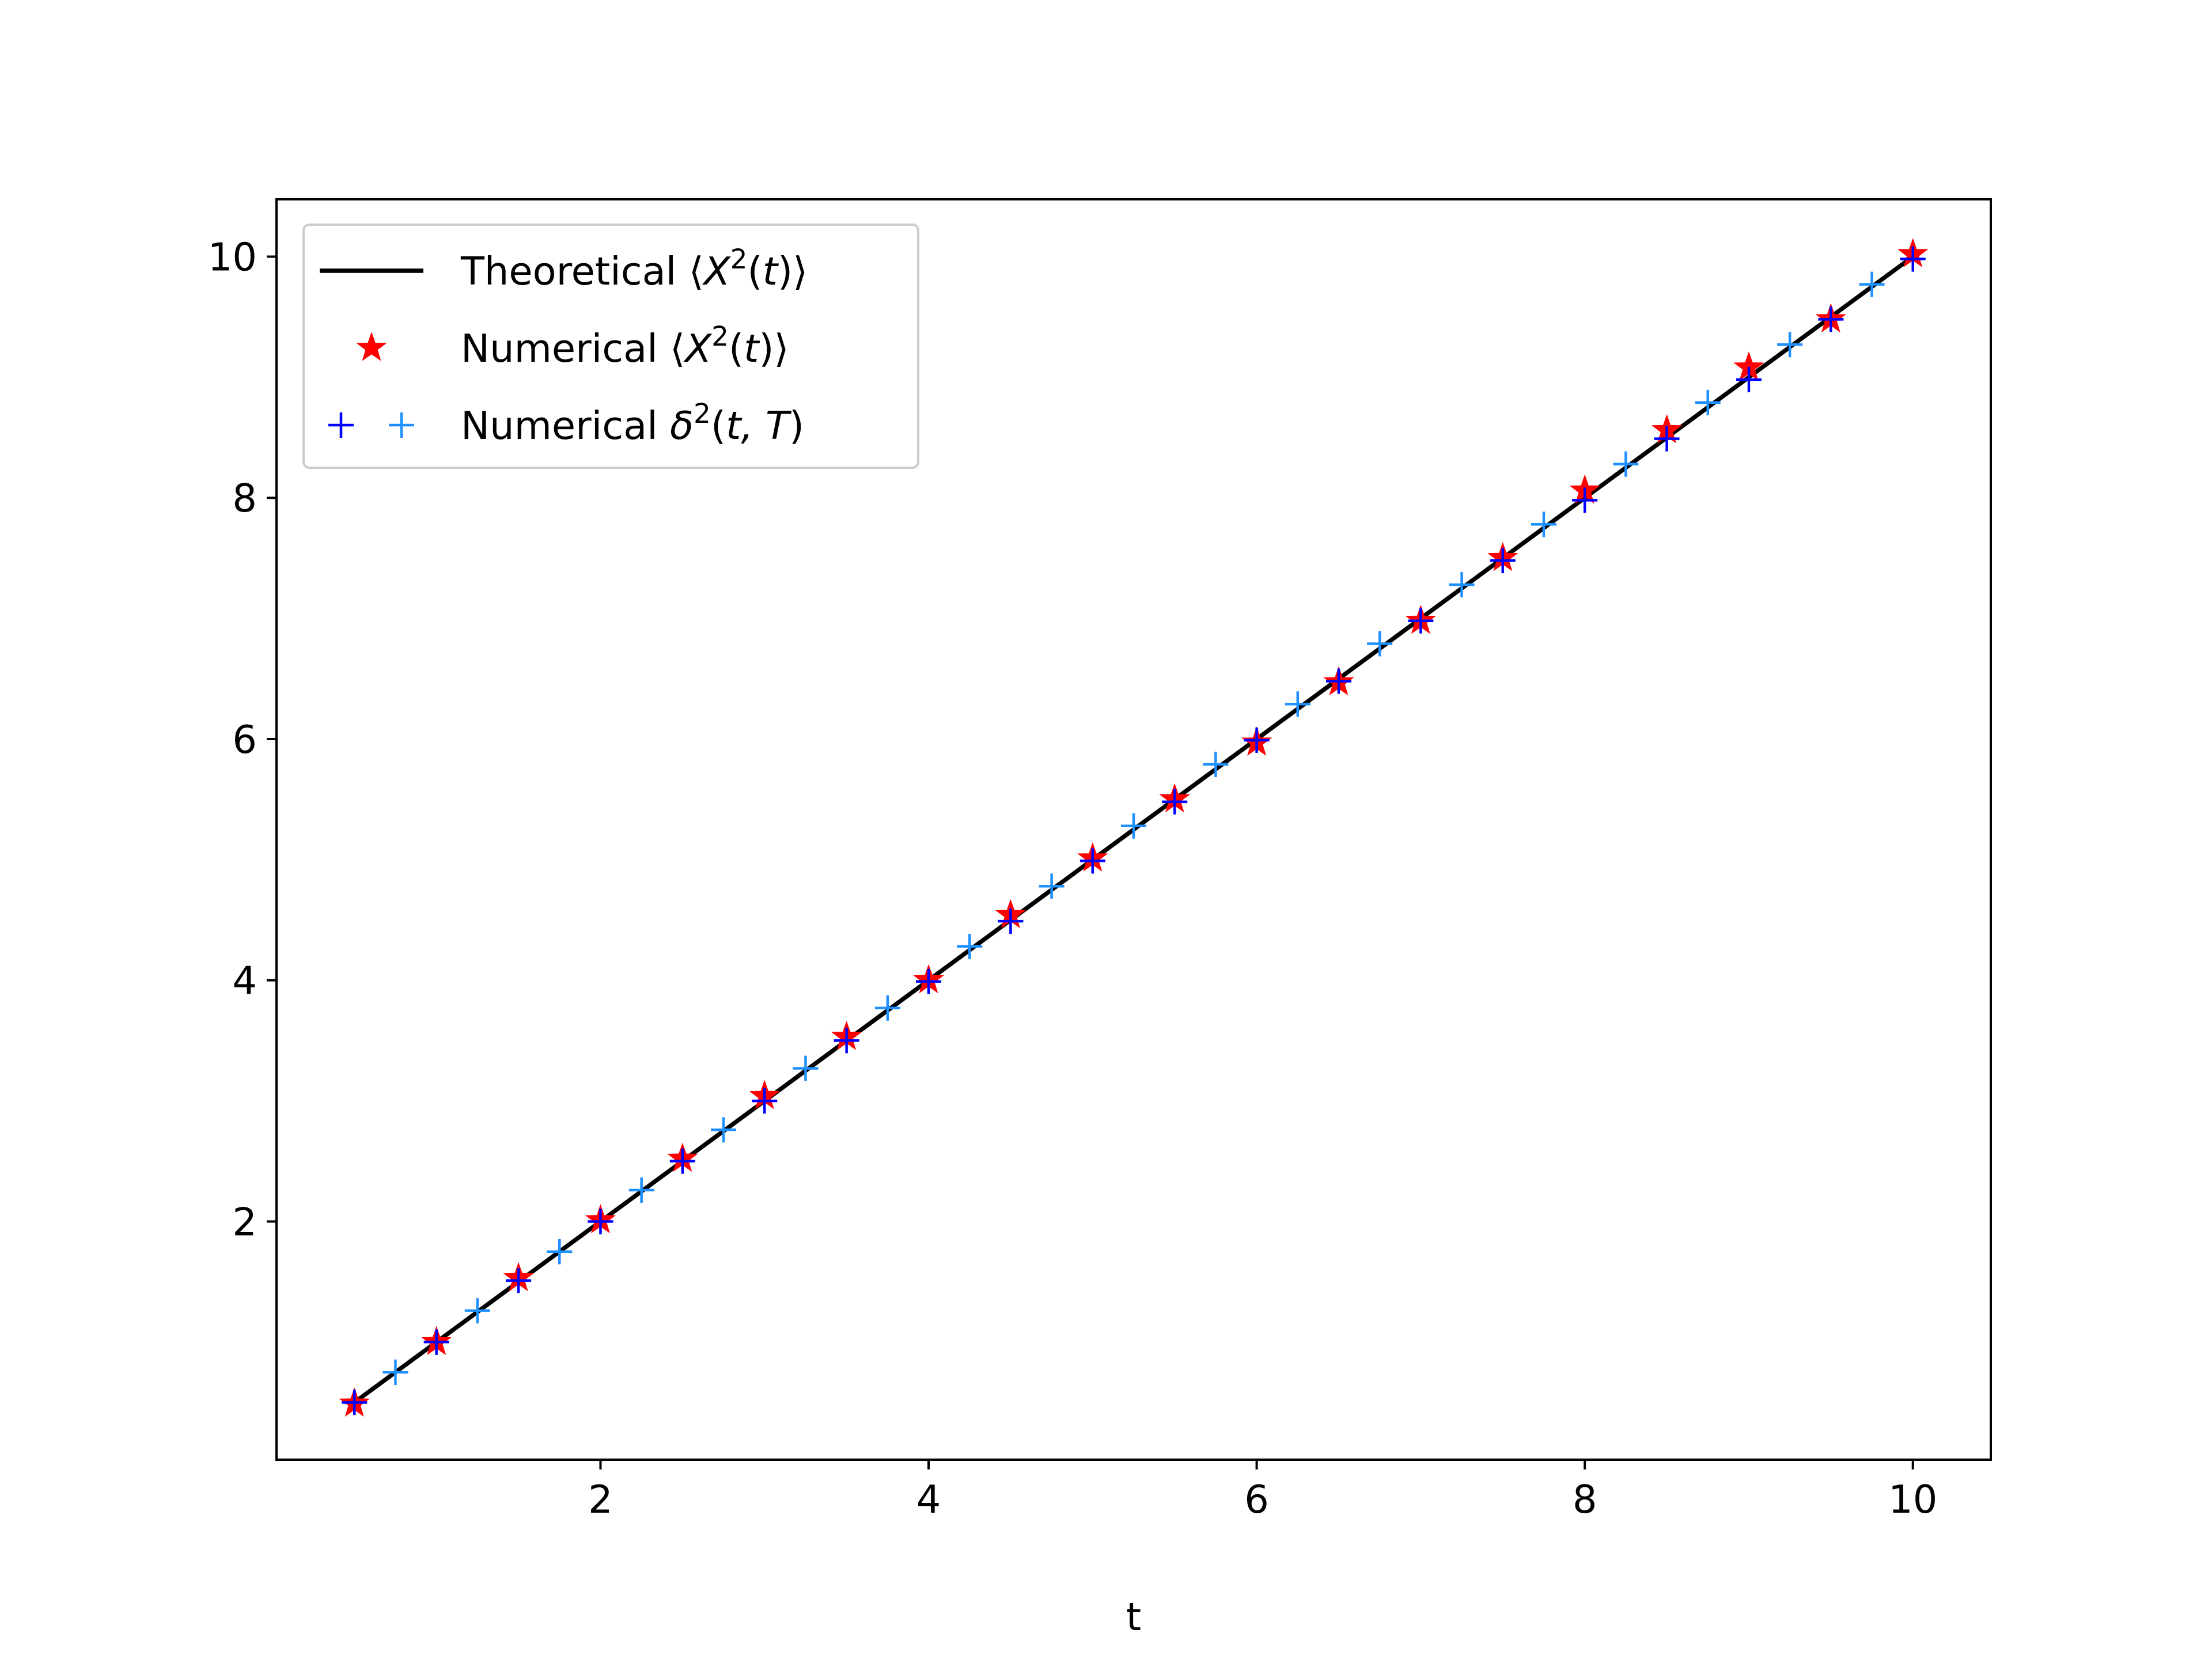 This screenshot has height=1659, width=2212. What do you see at coordinates (1256, 1499) in the screenshot?
I see `x-tick-label: 6` at bounding box center [1256, 1499].